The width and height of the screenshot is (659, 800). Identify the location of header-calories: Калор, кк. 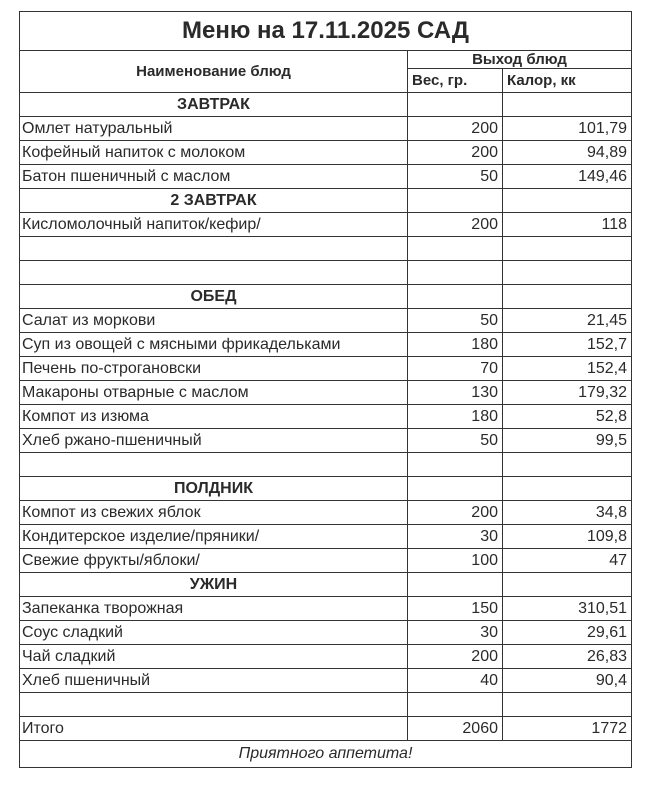
(567, 80).